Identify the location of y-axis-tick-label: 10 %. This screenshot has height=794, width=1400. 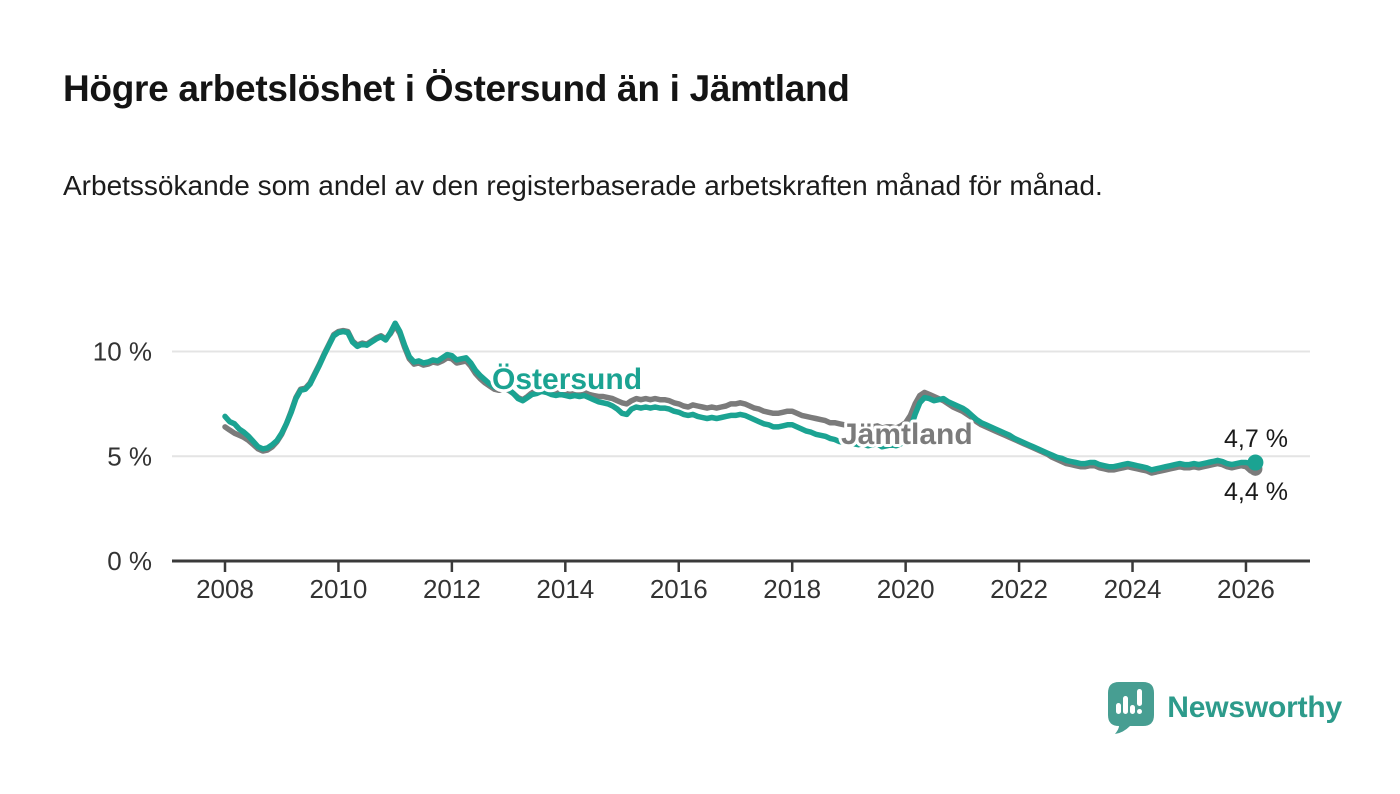
(122, 352).